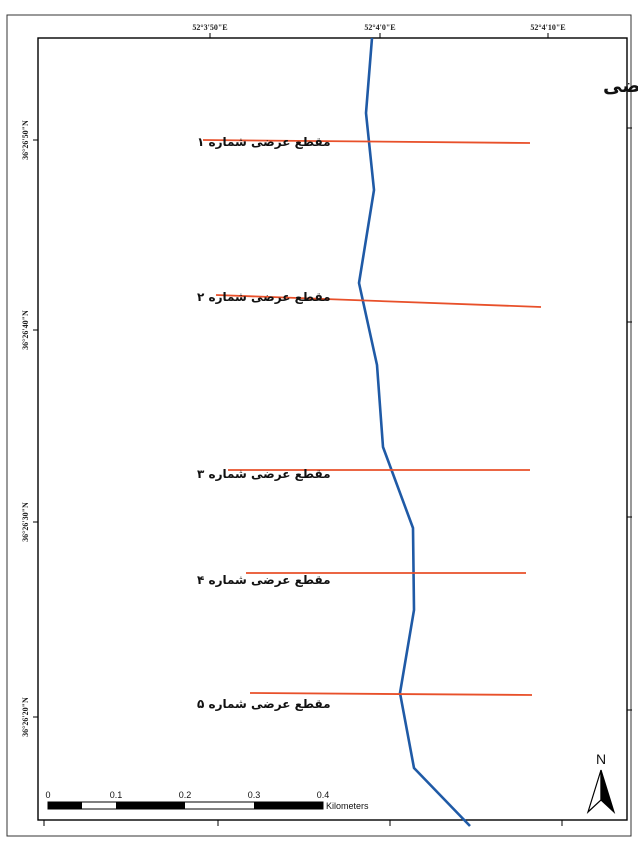 Image resolution: width=638 pixels, height=842 pixels. What do you see at coordinates (601, 759) in the screenshot?
I see `north-arrow-label: N` at bounding box center [601, 759].